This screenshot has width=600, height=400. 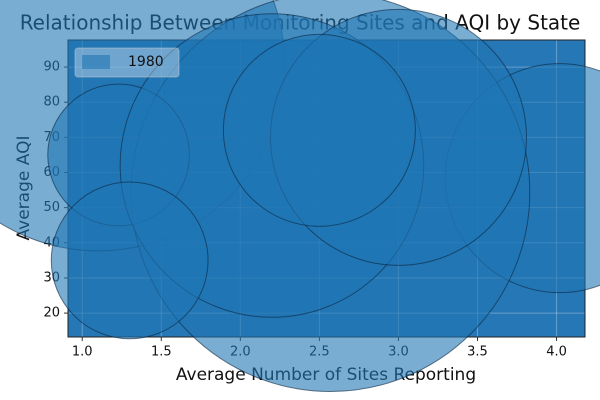 What do you see at coordinates (82, 352) in the screenshot?
I see `x-tick-label: 1.0` at bounding box center [82, 352].